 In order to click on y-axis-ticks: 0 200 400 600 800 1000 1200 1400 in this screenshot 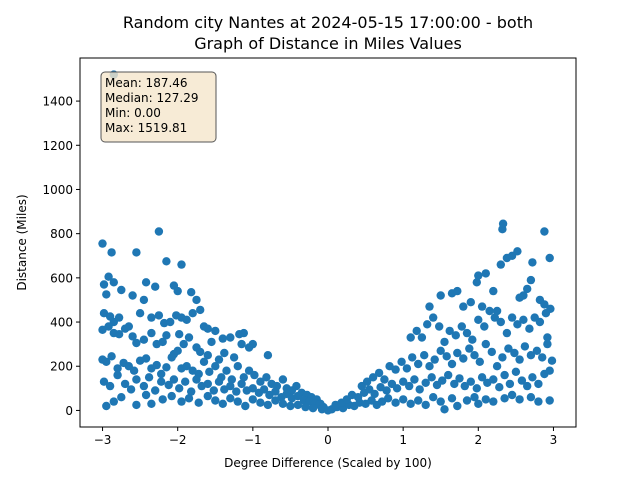, I will do `click(61, 256)`.